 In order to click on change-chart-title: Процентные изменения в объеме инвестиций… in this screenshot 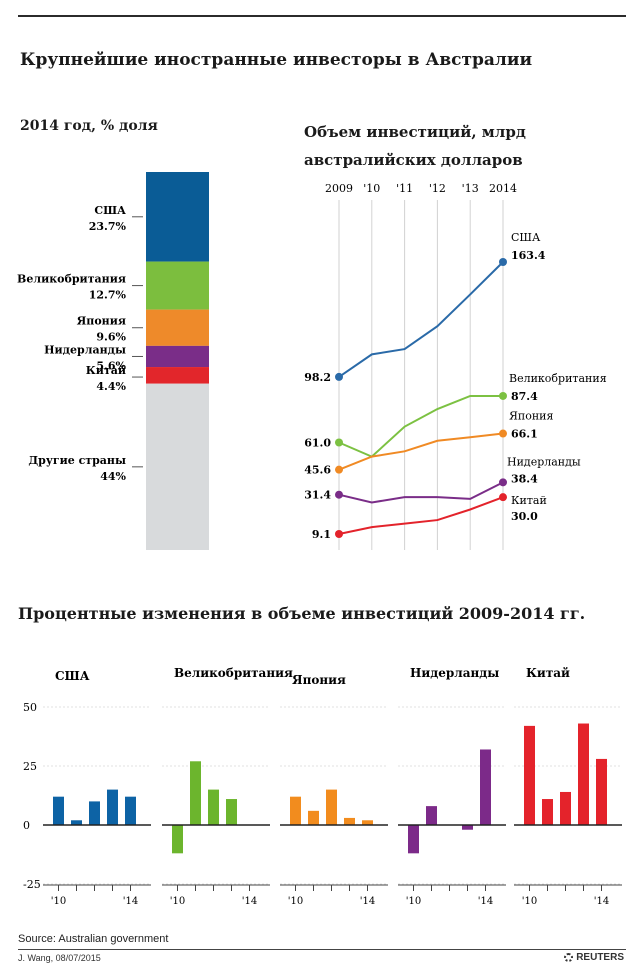, I will do `click(302, 613)`.